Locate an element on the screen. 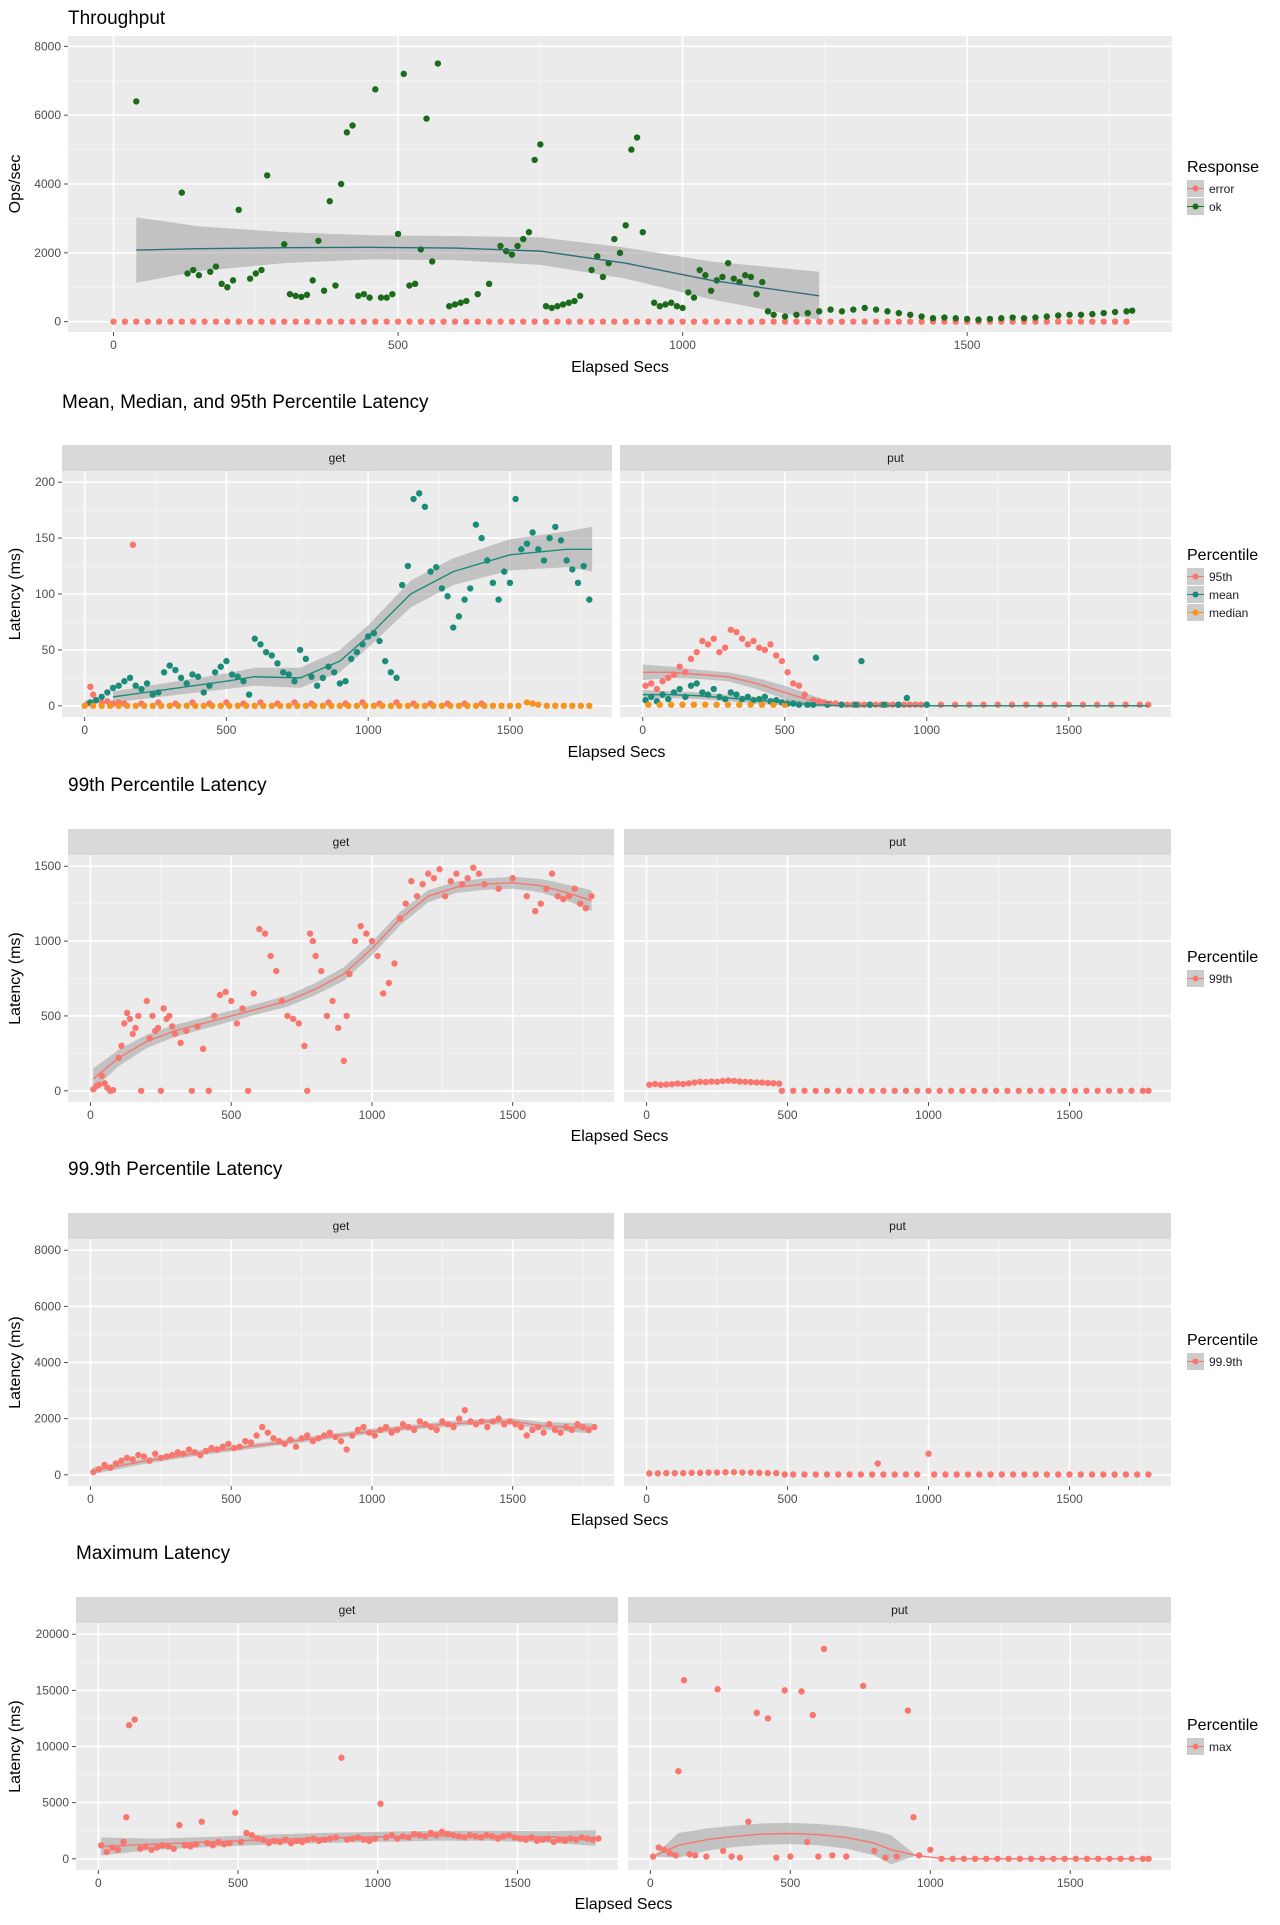  smooth-line-mean is located at coordinates (895, 700).